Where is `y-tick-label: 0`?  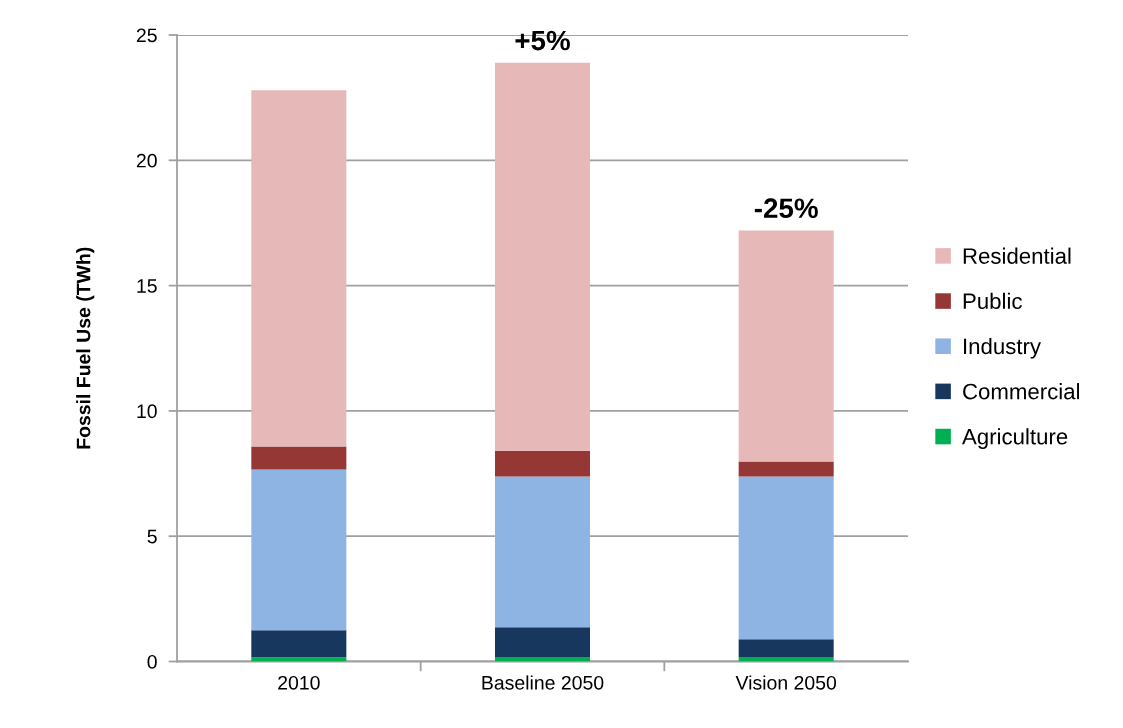
y-tick-label: 0 is located at coordinates (152, 661).